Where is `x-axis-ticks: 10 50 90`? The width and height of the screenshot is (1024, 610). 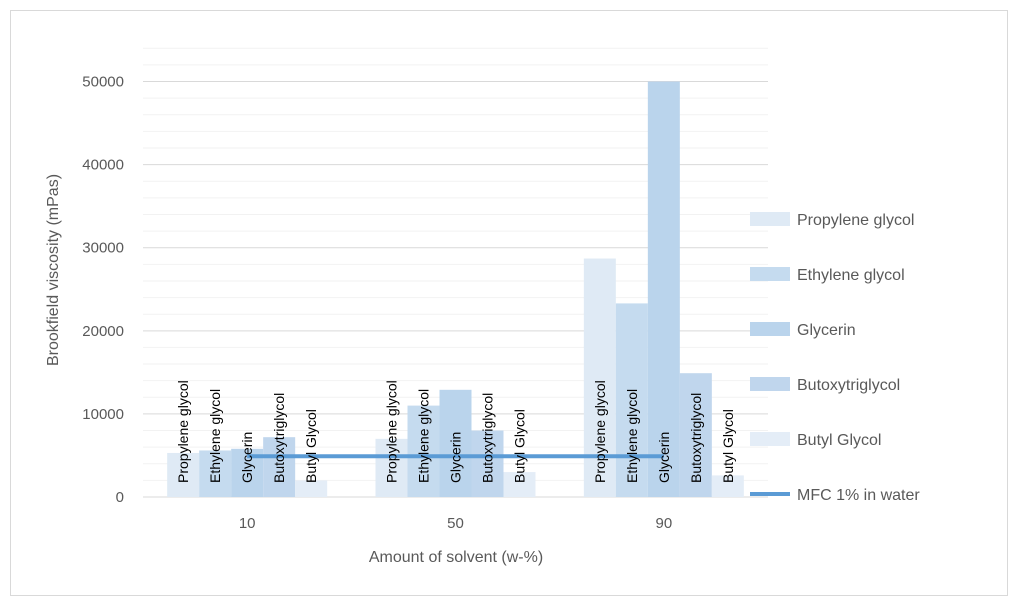 x-axis-ticks: 10 50 90 is located at coordinates (455, 523).